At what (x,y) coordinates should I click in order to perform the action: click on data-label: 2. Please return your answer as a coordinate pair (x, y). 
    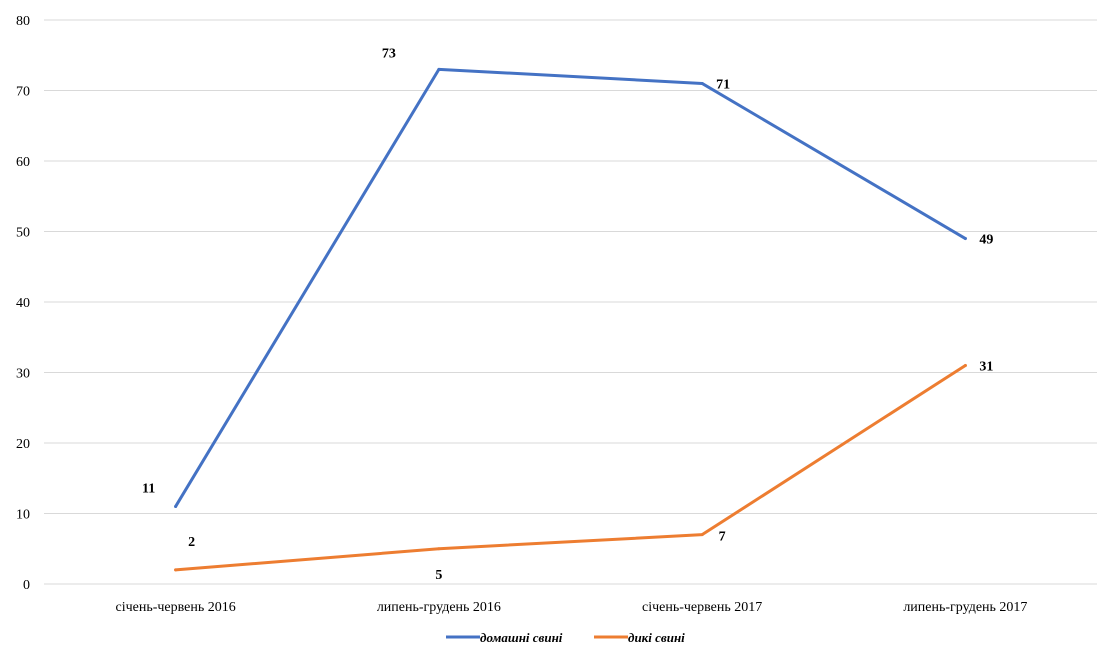
    Looking at the image, I should click on (191, 542).